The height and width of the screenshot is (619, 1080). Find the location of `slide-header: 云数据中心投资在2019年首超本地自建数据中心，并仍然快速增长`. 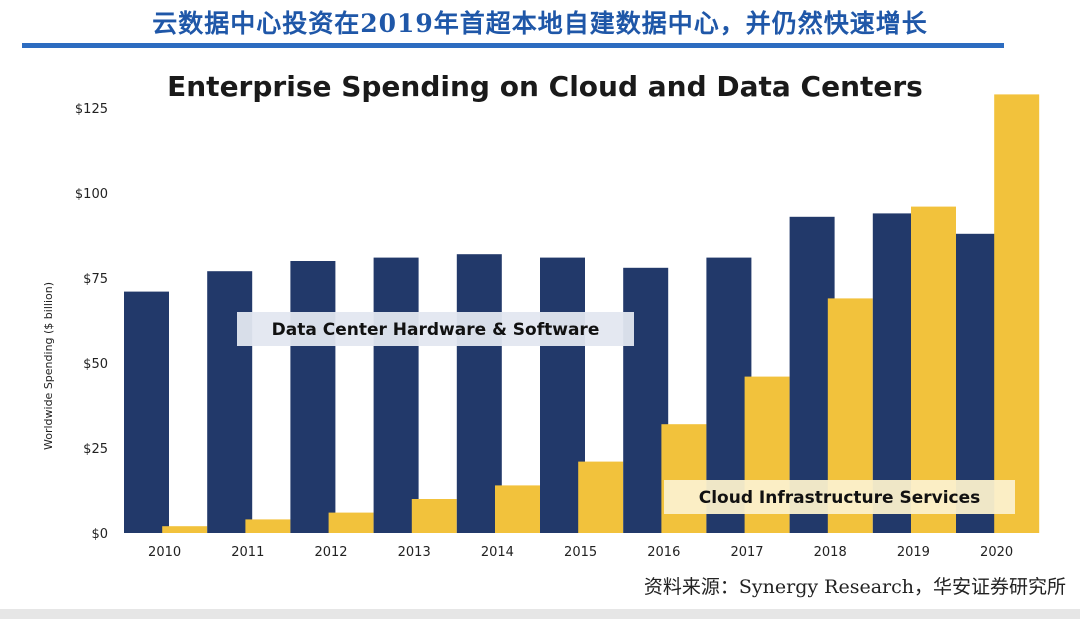

slide-header: 云数据中心投资在2019年首超本地自建数据中心，并仍然快速增长 is located at coordinates (540, 25).